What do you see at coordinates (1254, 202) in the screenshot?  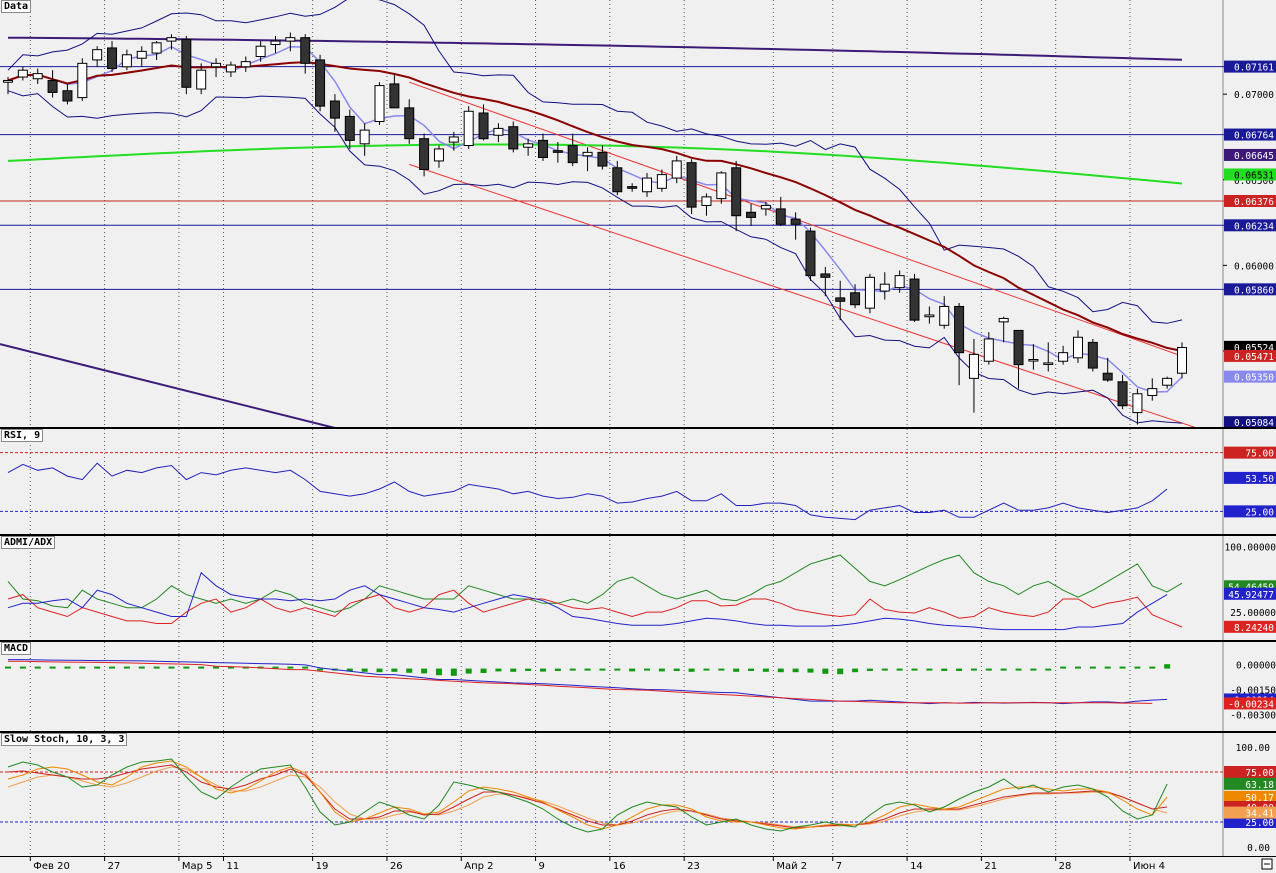 I see `price-level-label: 0.06376` at bounding box center [1254, 202].